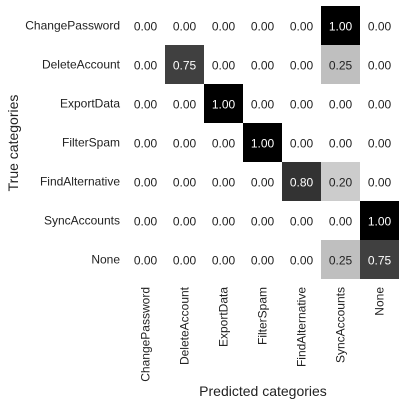 The height and width of the screenshot is (406, 406). Describe the element at coordinates (80, 182) in the screenshot. I see `y-tick-label: FindAlternative` at that location.